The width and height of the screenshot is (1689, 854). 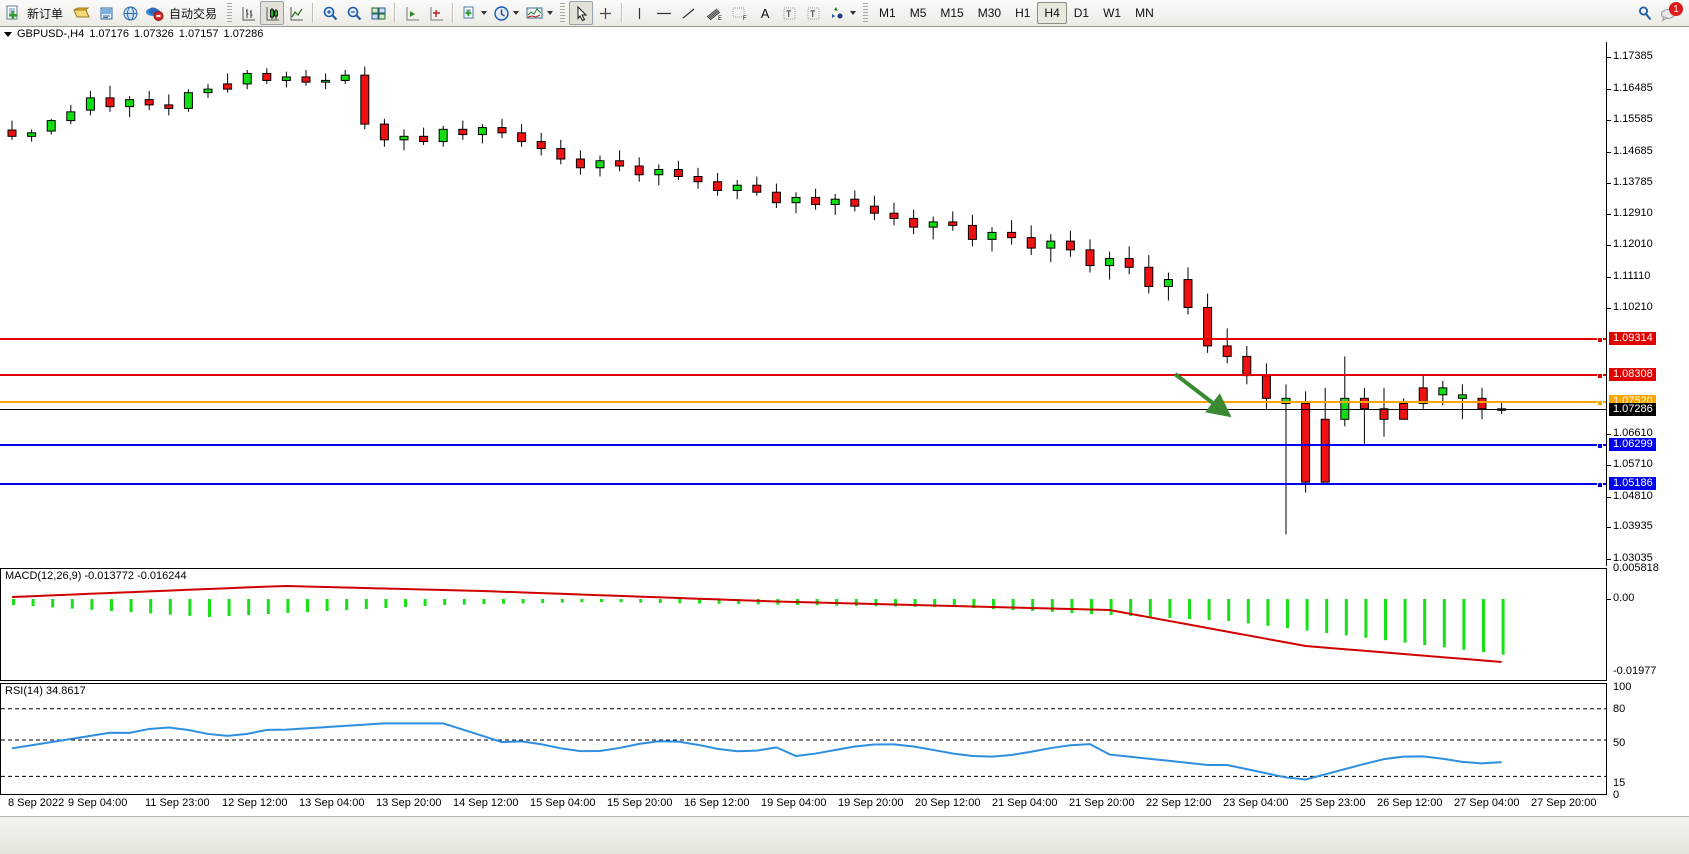 What do you see at coordinates (689, 13) in the screenshot?
I see `trendline-button` at bounding box center [689, 13].